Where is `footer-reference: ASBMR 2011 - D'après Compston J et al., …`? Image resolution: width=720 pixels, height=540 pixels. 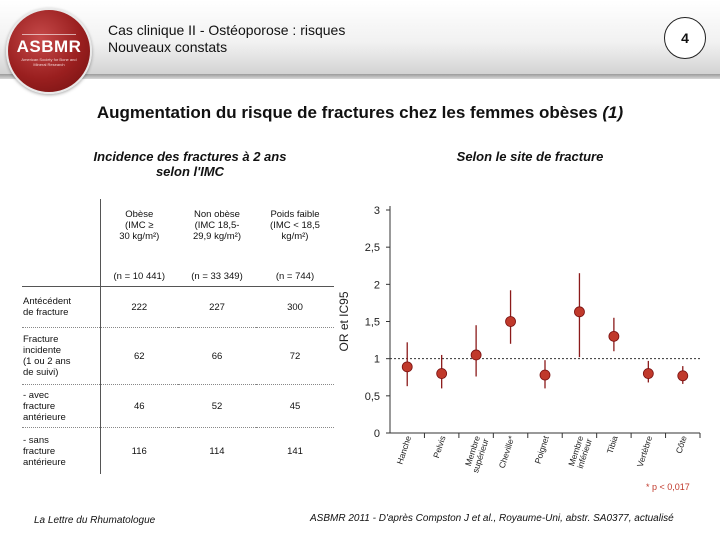 footer-reference: ASBMR 2011 - D'après Compston J et al., … is located at coordinates (492, 518).